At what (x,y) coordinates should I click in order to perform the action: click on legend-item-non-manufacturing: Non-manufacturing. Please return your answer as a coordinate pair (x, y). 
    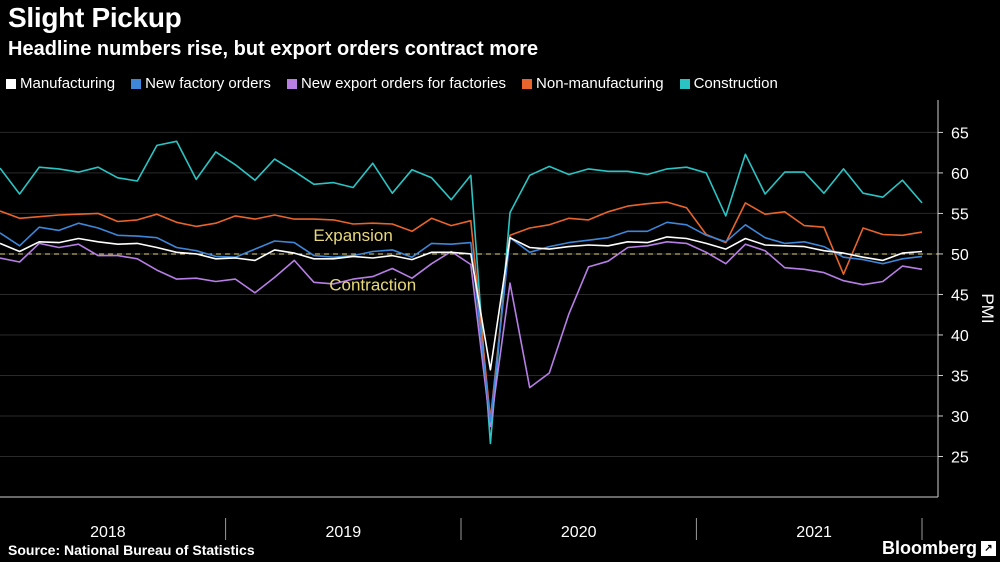
    Looking at the image, I should click on (593, 83).